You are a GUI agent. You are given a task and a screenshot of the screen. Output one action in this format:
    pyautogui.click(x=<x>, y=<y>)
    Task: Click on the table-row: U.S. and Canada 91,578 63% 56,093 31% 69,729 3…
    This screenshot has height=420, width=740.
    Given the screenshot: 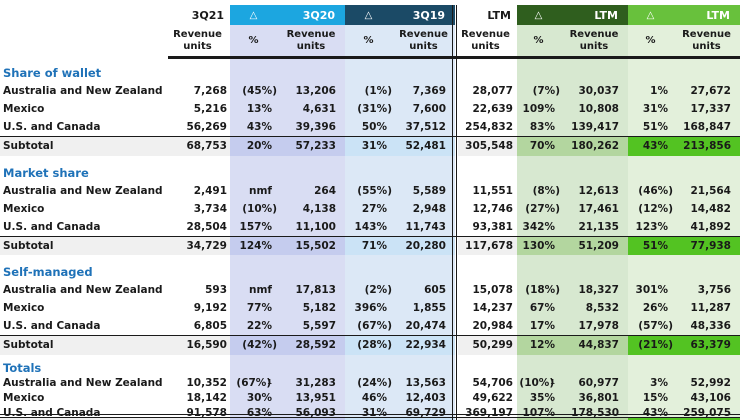 What is the action you would take?
    pyautogui.click(x=370, y=413)
    